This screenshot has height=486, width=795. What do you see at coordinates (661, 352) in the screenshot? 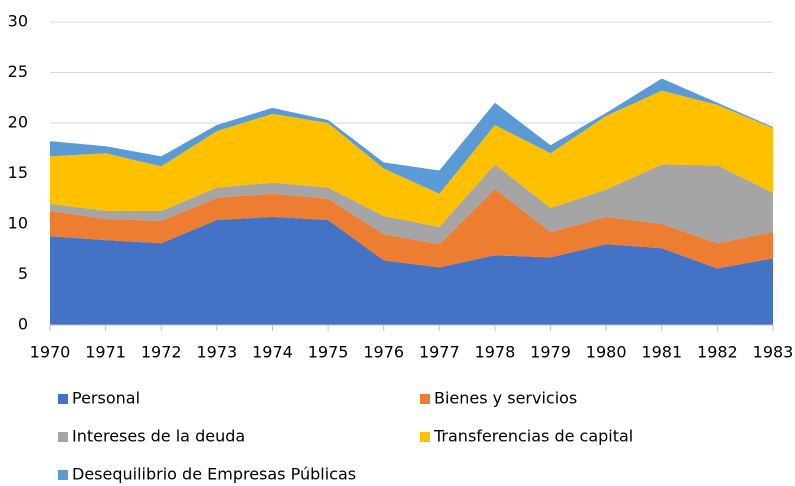
I see `x-tick-label: 1981` at bounding box center [661, 352].